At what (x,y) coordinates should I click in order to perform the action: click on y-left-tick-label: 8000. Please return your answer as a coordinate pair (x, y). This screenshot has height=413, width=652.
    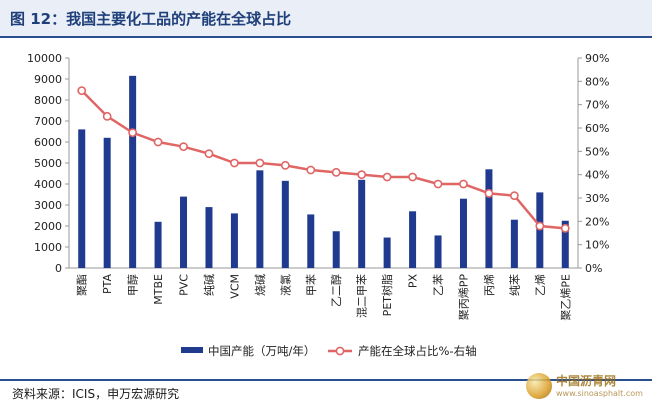
    Looking at the image, I should click on (48, 100).